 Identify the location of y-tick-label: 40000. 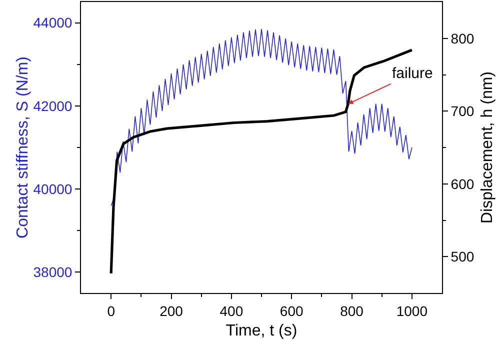
(52, 188).